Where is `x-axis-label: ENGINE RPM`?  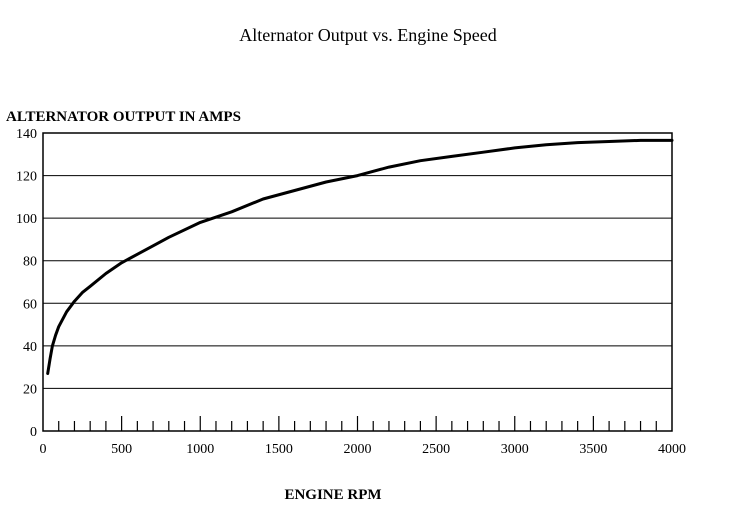 x-axis-label: ENGINE RPM is located at coordinates (332, 495).